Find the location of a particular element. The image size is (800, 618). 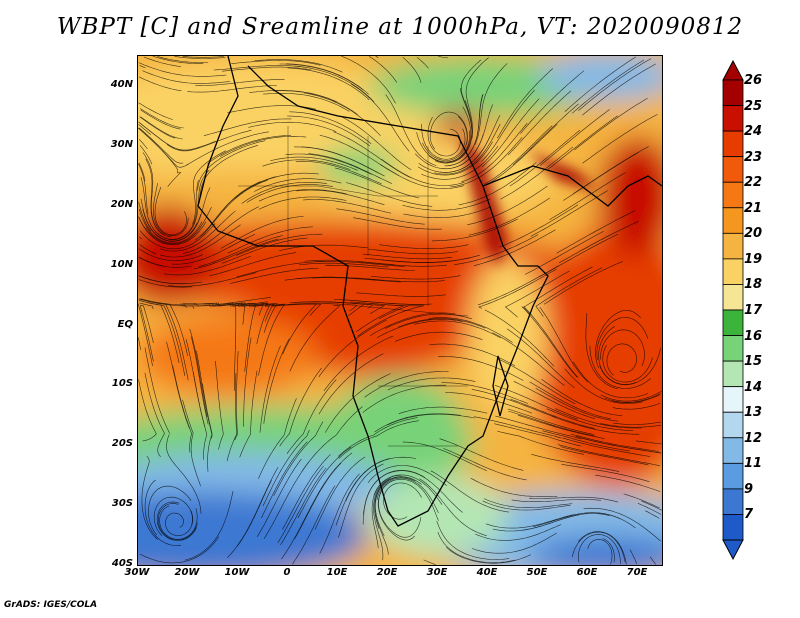

lon-tick-label: 60E is located at coordinates (587, 572).